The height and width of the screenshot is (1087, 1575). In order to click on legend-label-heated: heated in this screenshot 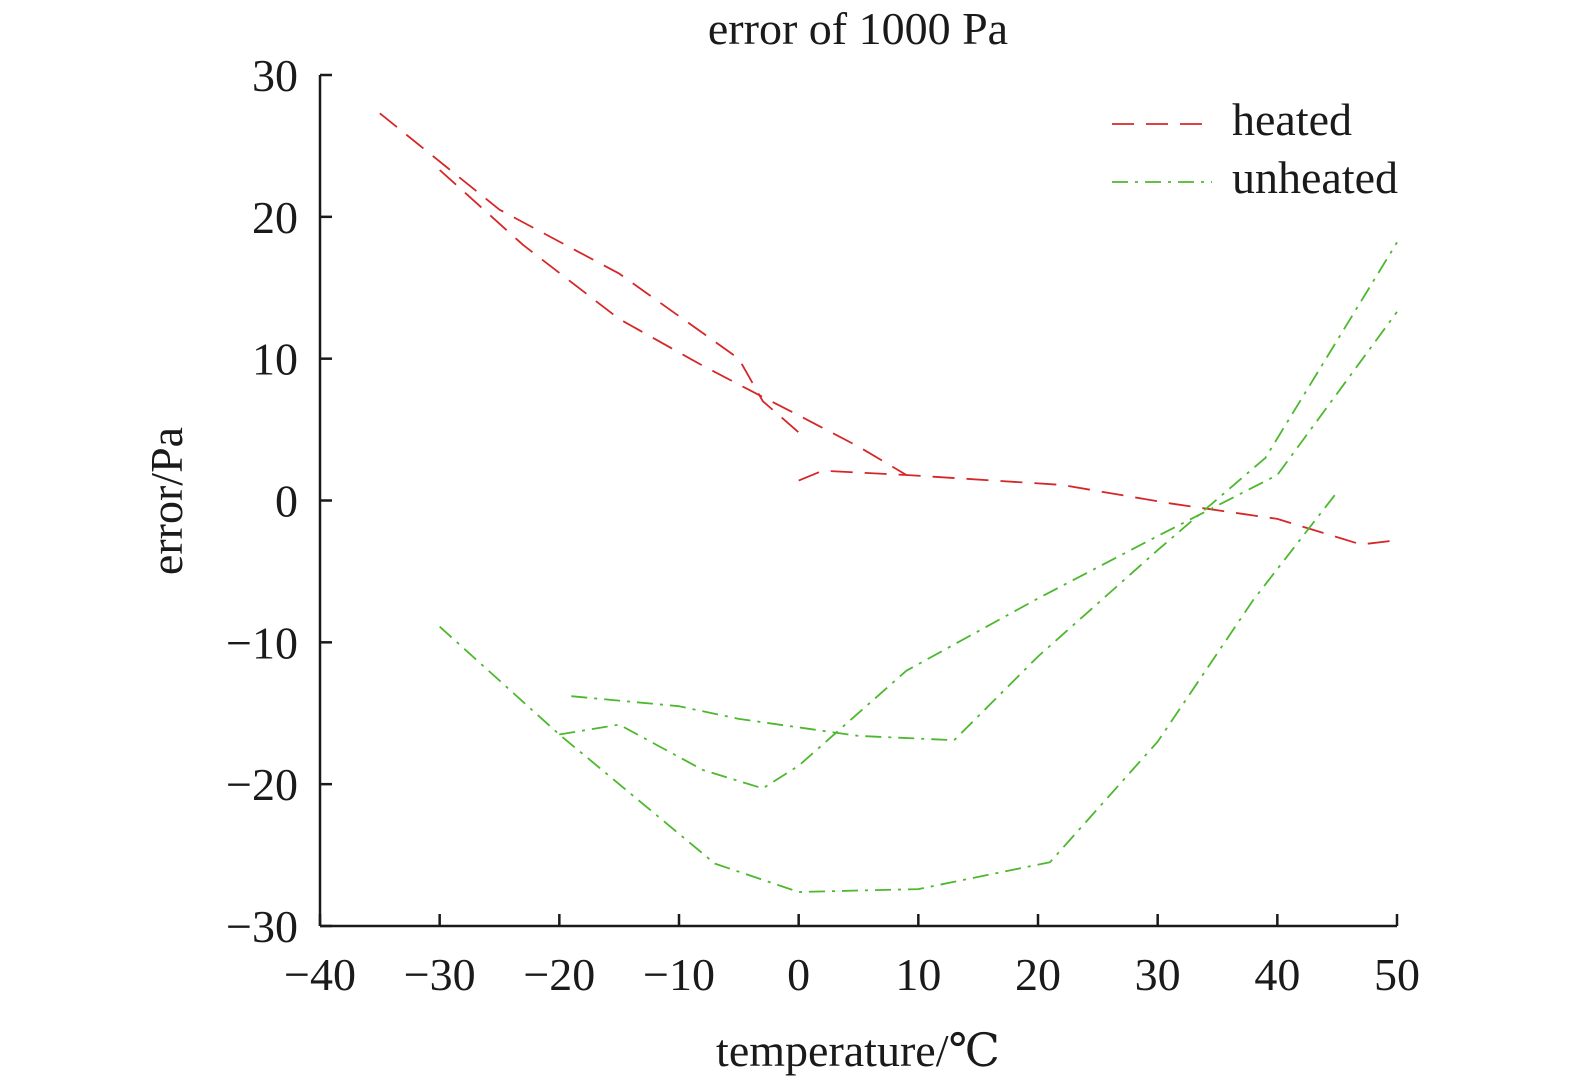, I will do `click(1292, 119)`.